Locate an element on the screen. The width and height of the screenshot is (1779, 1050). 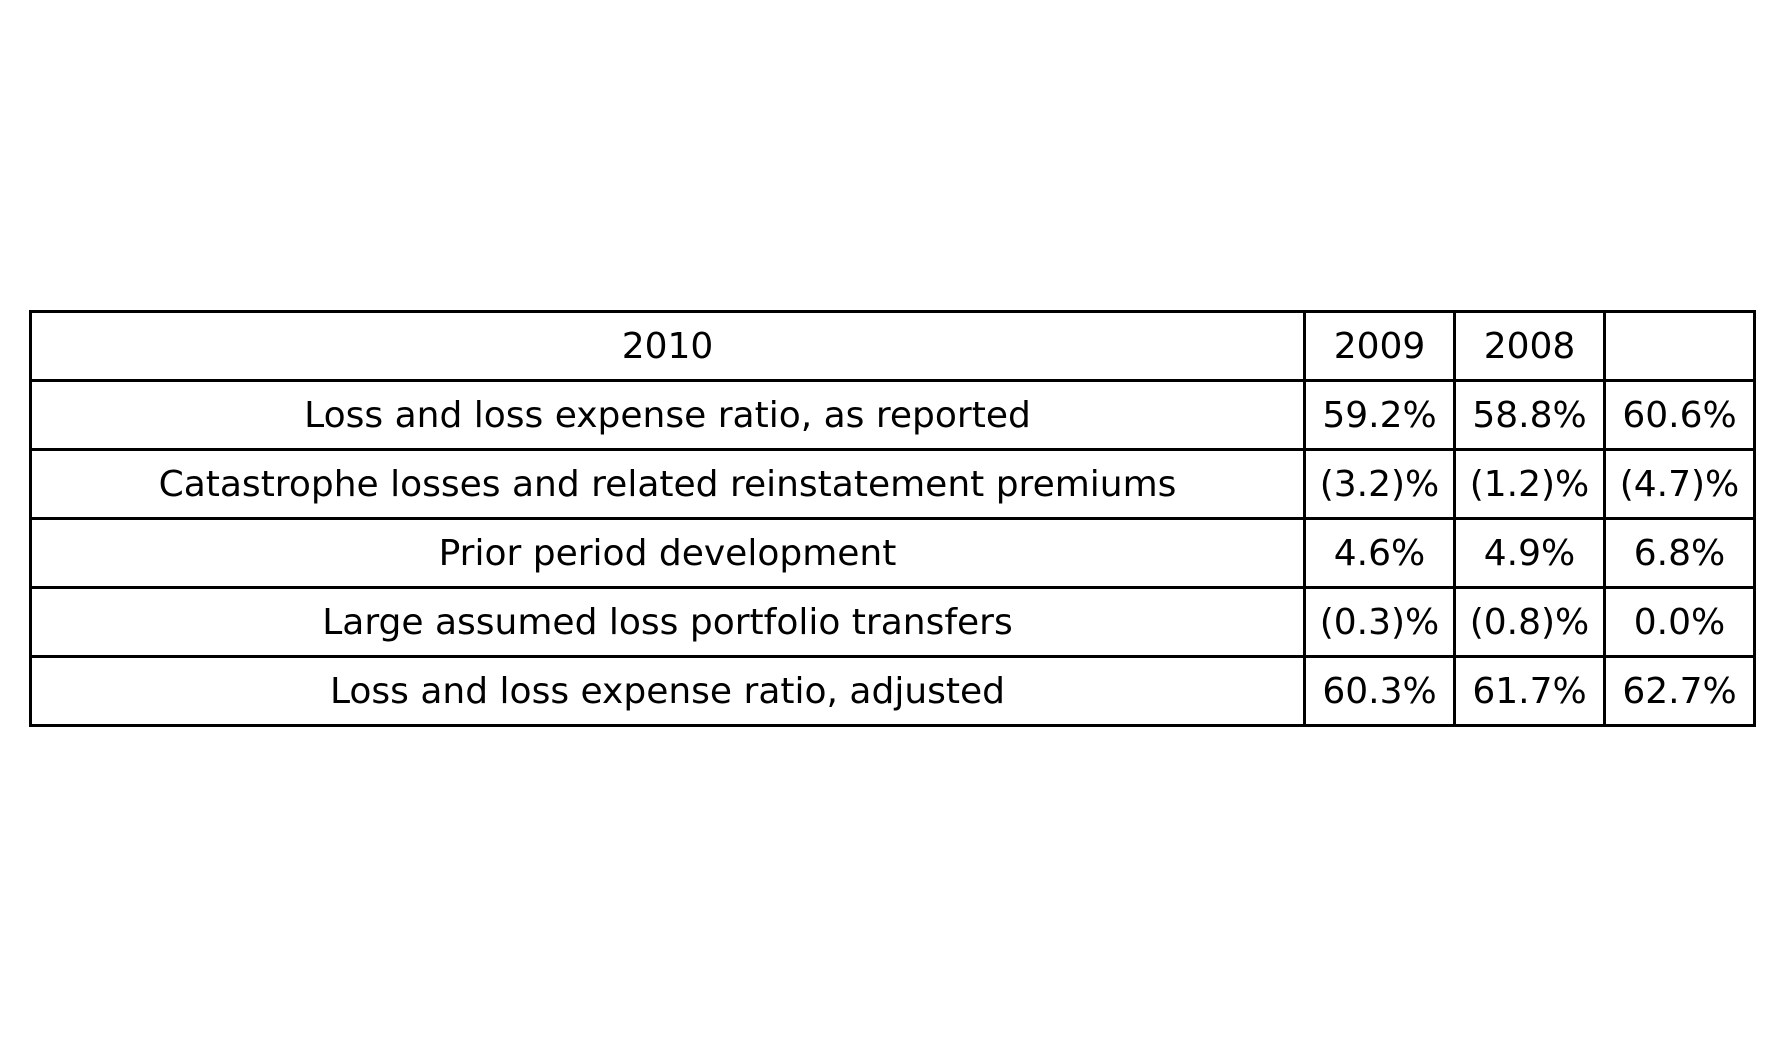
row-label: Loss and loss expense ratio, as reported is located at coordinates (667, 415).